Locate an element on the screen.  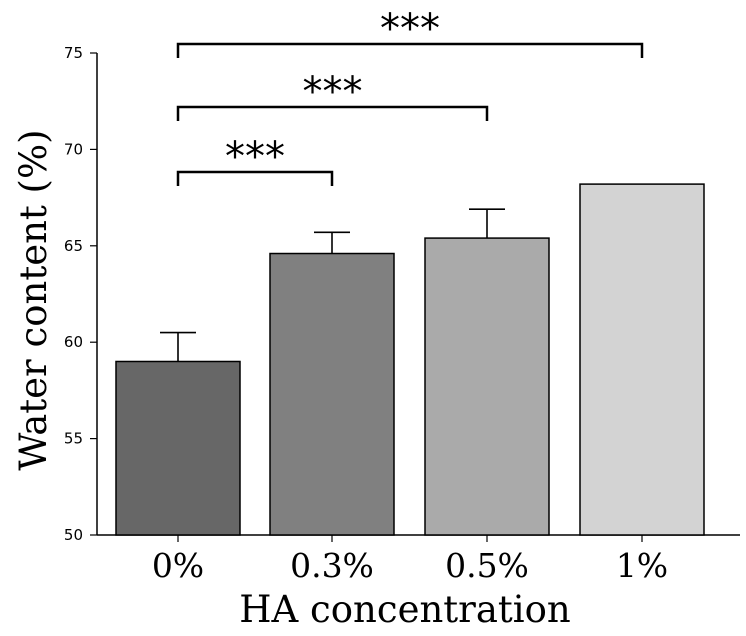
x-tick-label: 0.5% is located at coordinates (487, 565).